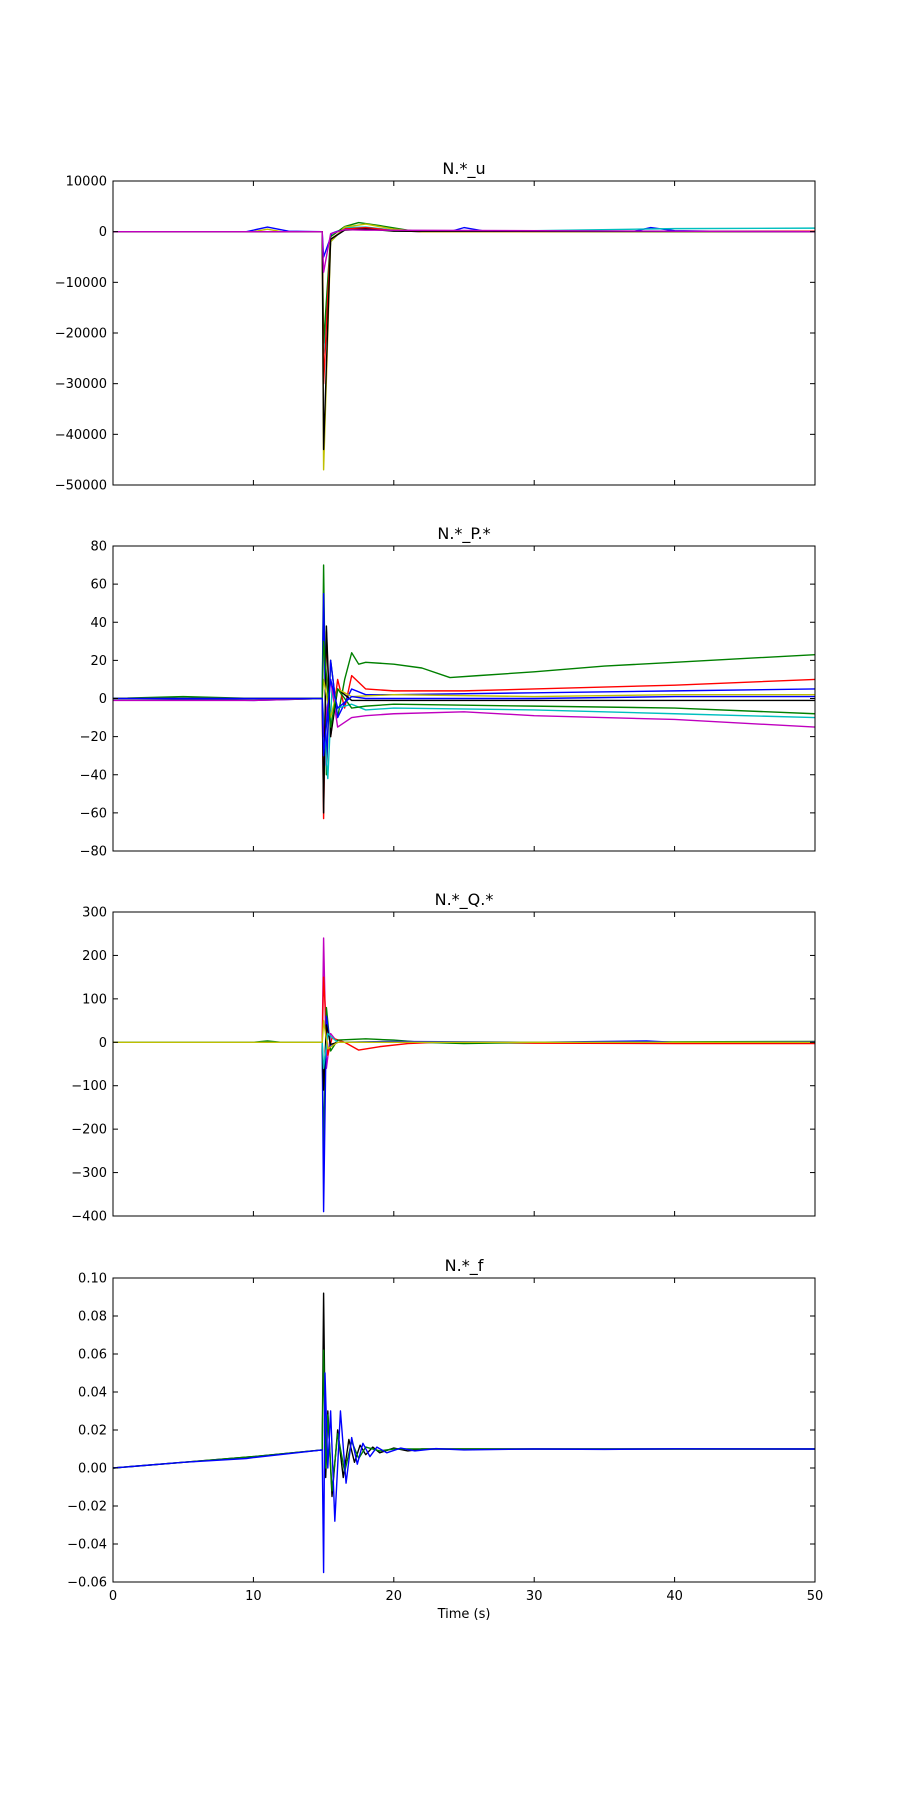 This screenshot has width=900, height=1800. I want to click on y-tick-label: 300, so click(94, 913).